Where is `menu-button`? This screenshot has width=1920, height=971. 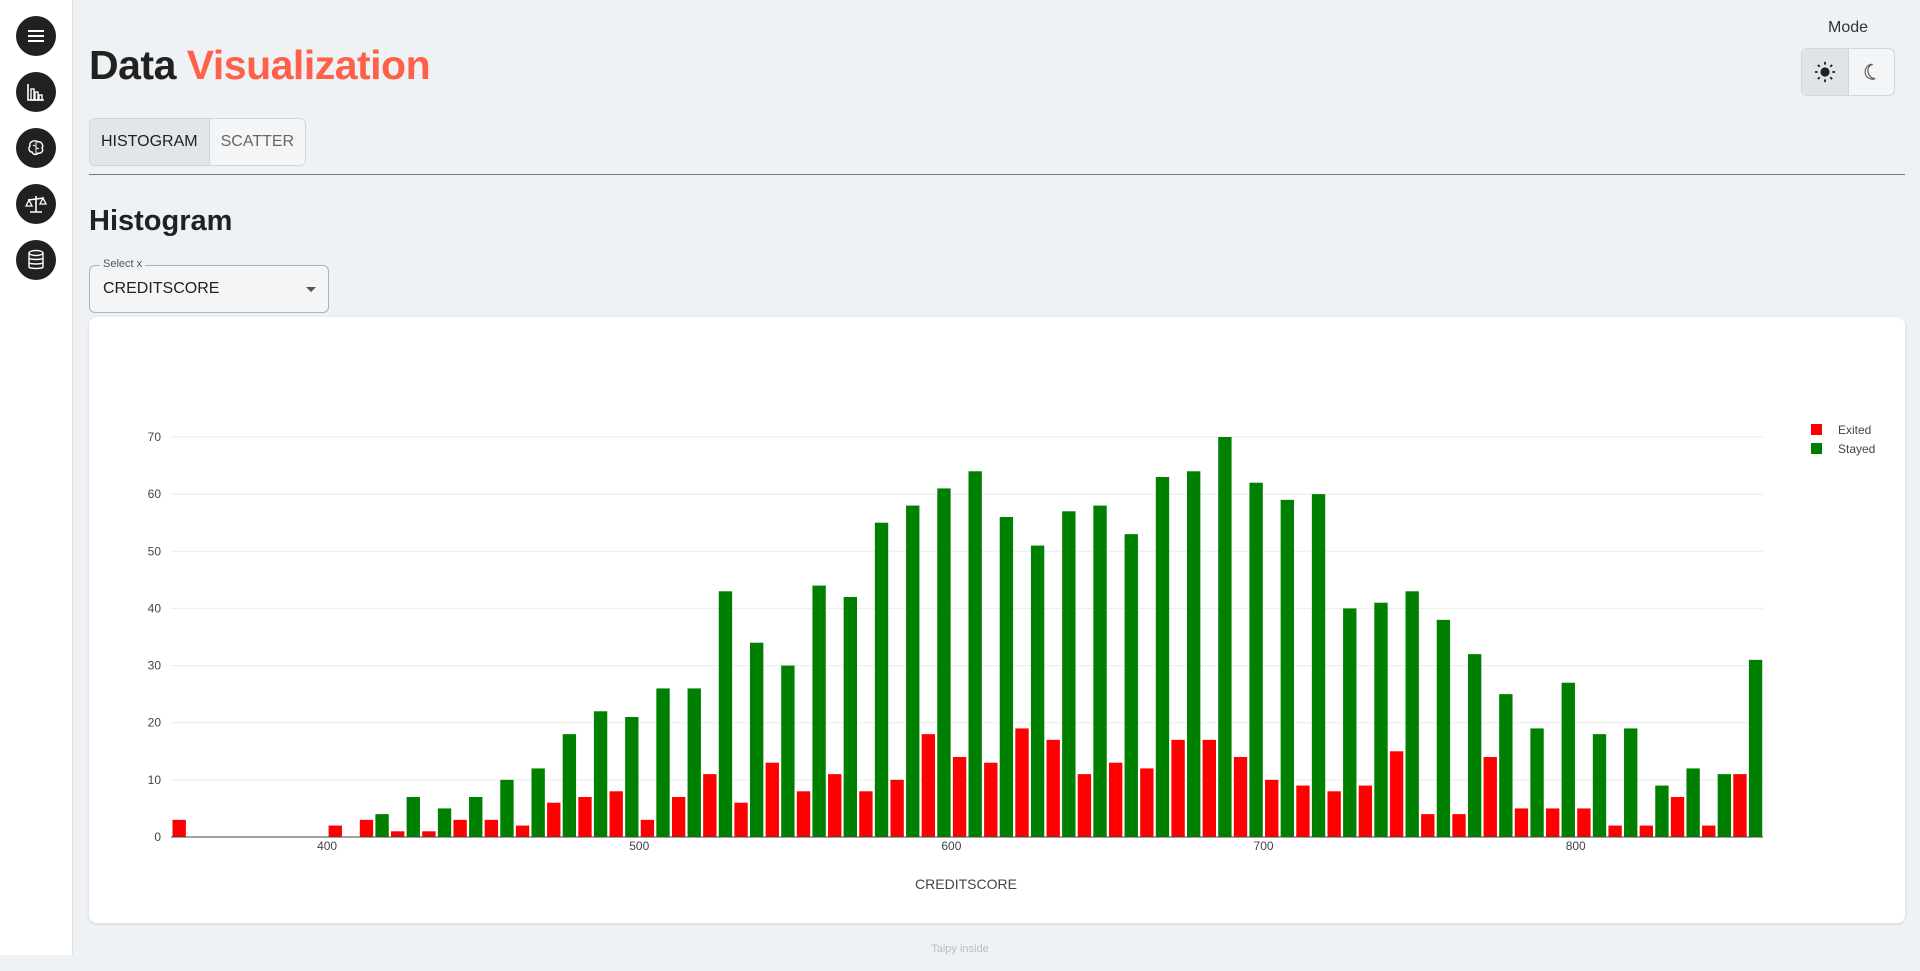
menu-button is located at coordinates (36, 36).